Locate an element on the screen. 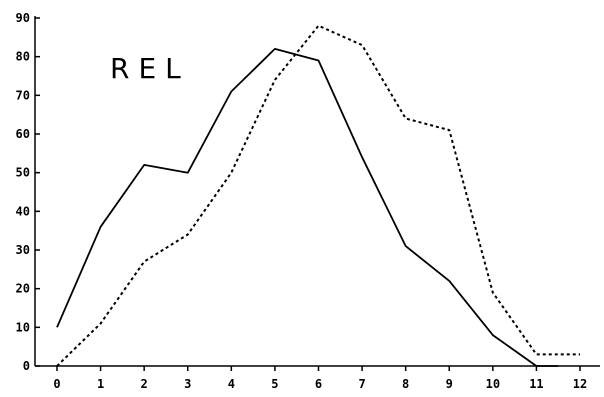 The height and width of the screenshot is (397, 604). x-tick-label: 2 is located at coordinates (144, 384).